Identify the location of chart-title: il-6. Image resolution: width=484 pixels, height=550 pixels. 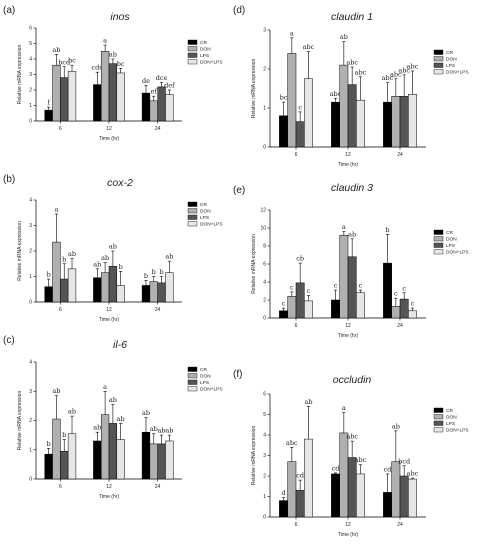
(120, 345).